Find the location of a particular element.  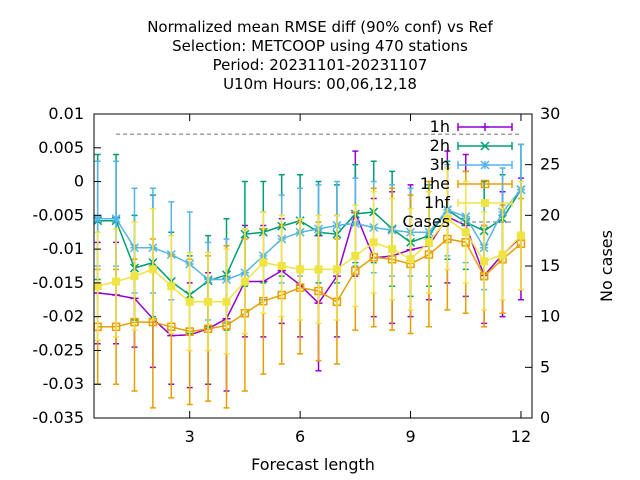

y2-tick-label: 30 is located at coordinates (550, 113).